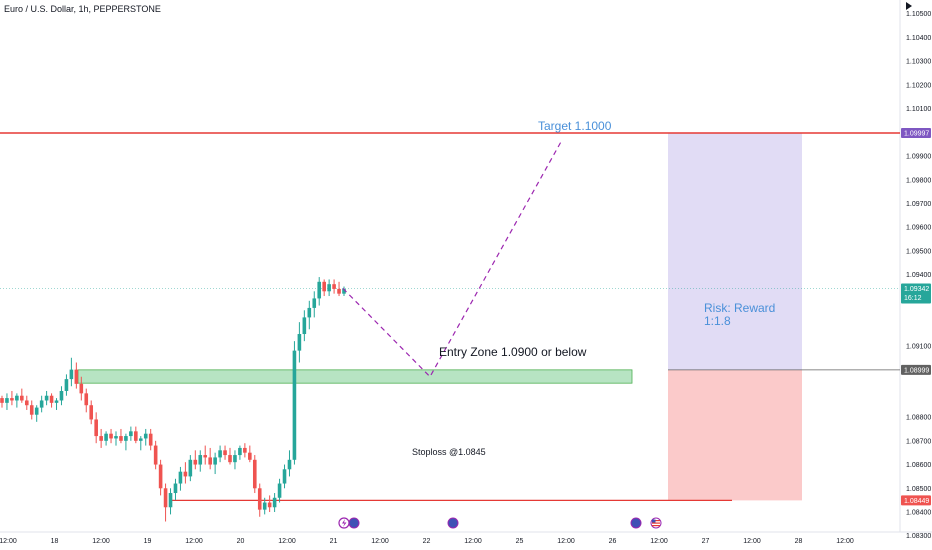  I want to click on time-tick-label: 27, so click(706, 541).